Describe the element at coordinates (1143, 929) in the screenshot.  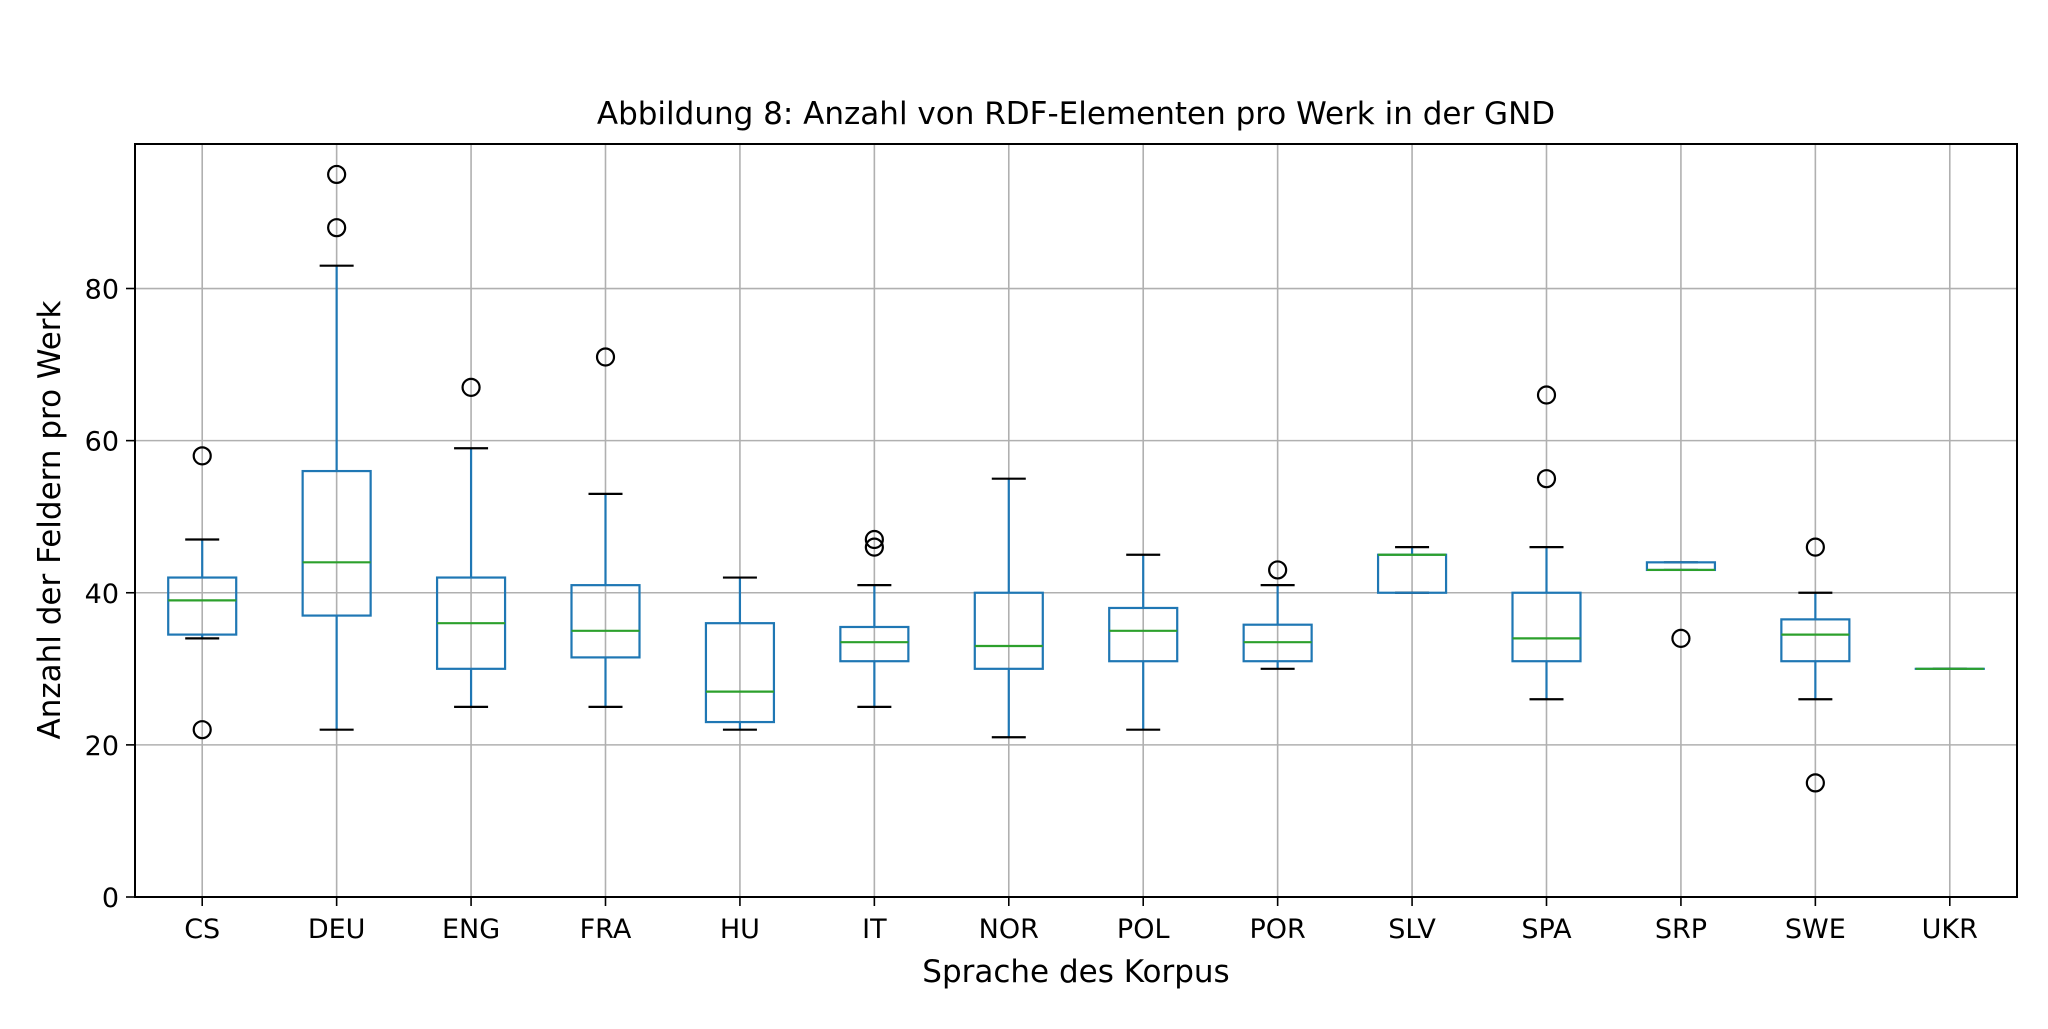
I see `x-tick-label: POL` at that location.